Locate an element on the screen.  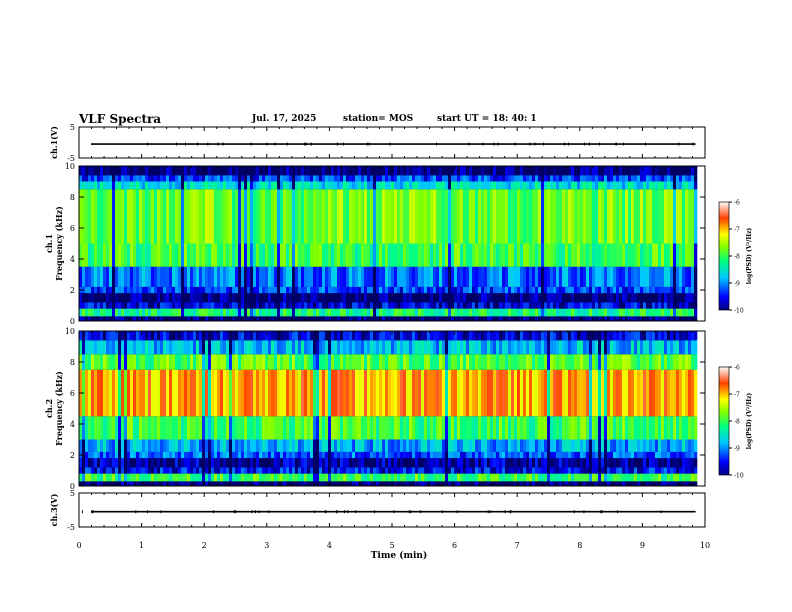
start-time-label: start UT = 18: 40: 1 is located at coordinates (487, 119).